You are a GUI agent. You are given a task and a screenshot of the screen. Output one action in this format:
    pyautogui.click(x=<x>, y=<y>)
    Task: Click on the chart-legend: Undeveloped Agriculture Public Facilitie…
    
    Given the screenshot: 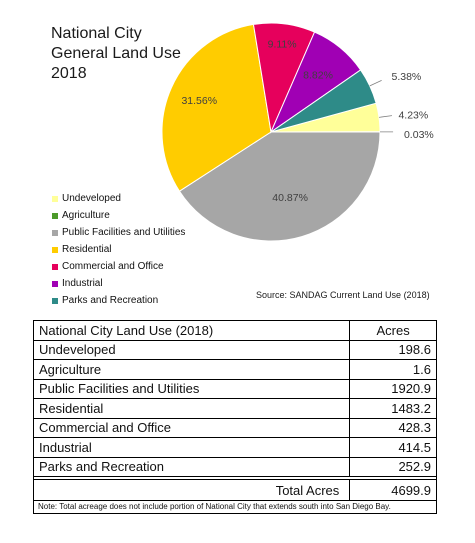 What is the action you would take?
    pyautogui.click(x=157, y=249)
    